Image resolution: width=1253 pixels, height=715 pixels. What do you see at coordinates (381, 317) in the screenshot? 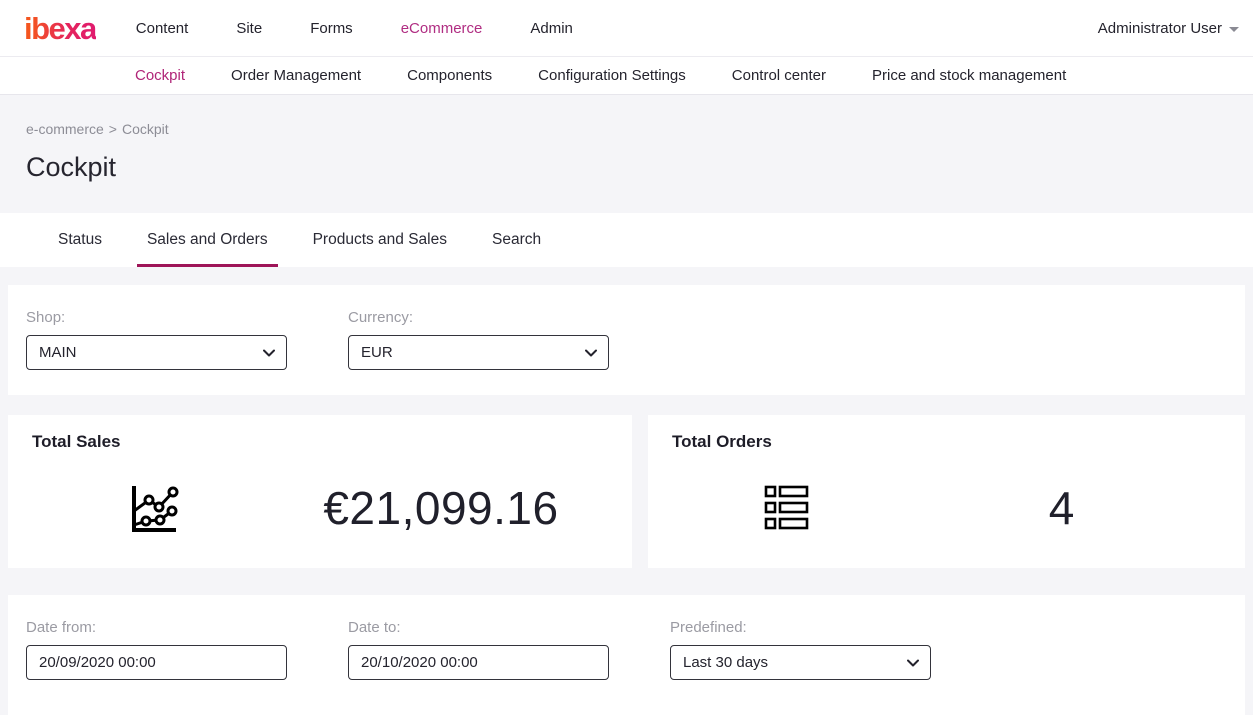
I see `currency-label: Currency:` at bounding box center [381, 317].